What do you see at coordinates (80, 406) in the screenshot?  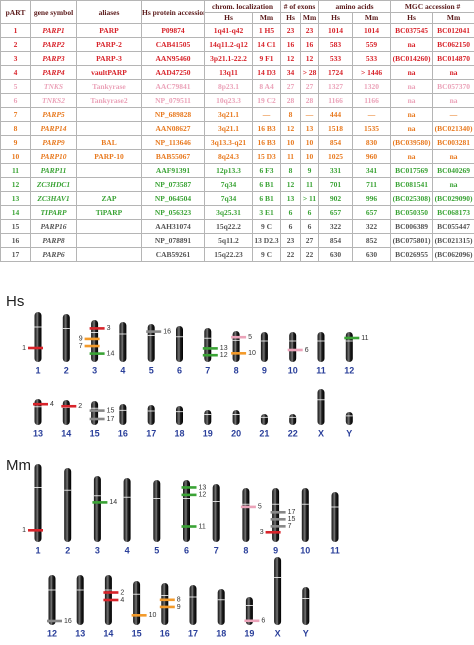 I see `marker-label: 2` at bounding box center [80, 406].